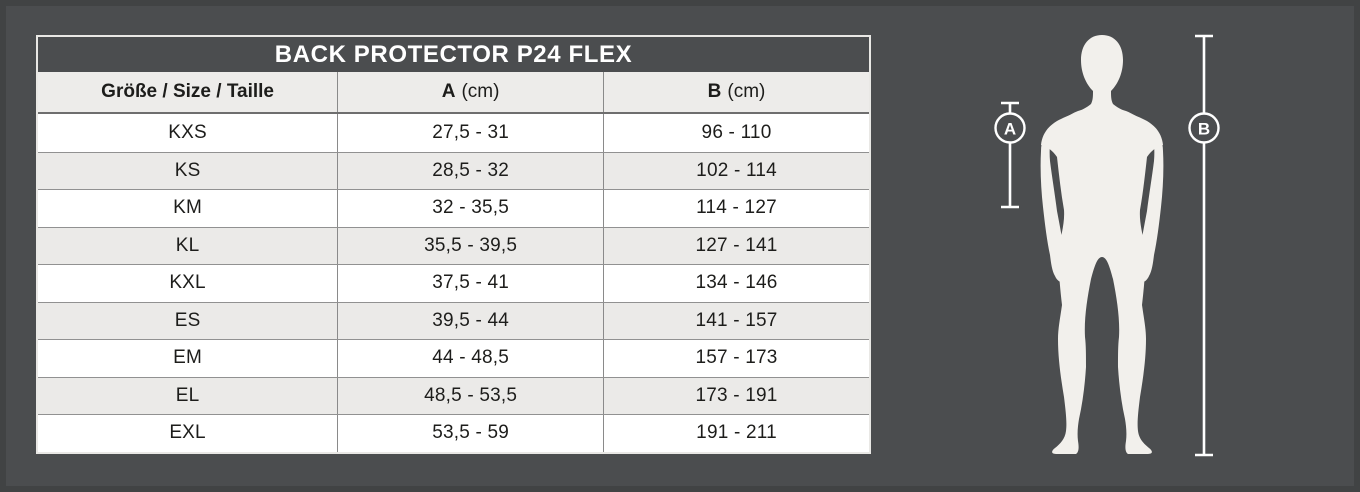 The image size is (1360, 492). Describe the element at coordinates (187, 283) in the screenshot. I see `size-cell: KXL` at that location.